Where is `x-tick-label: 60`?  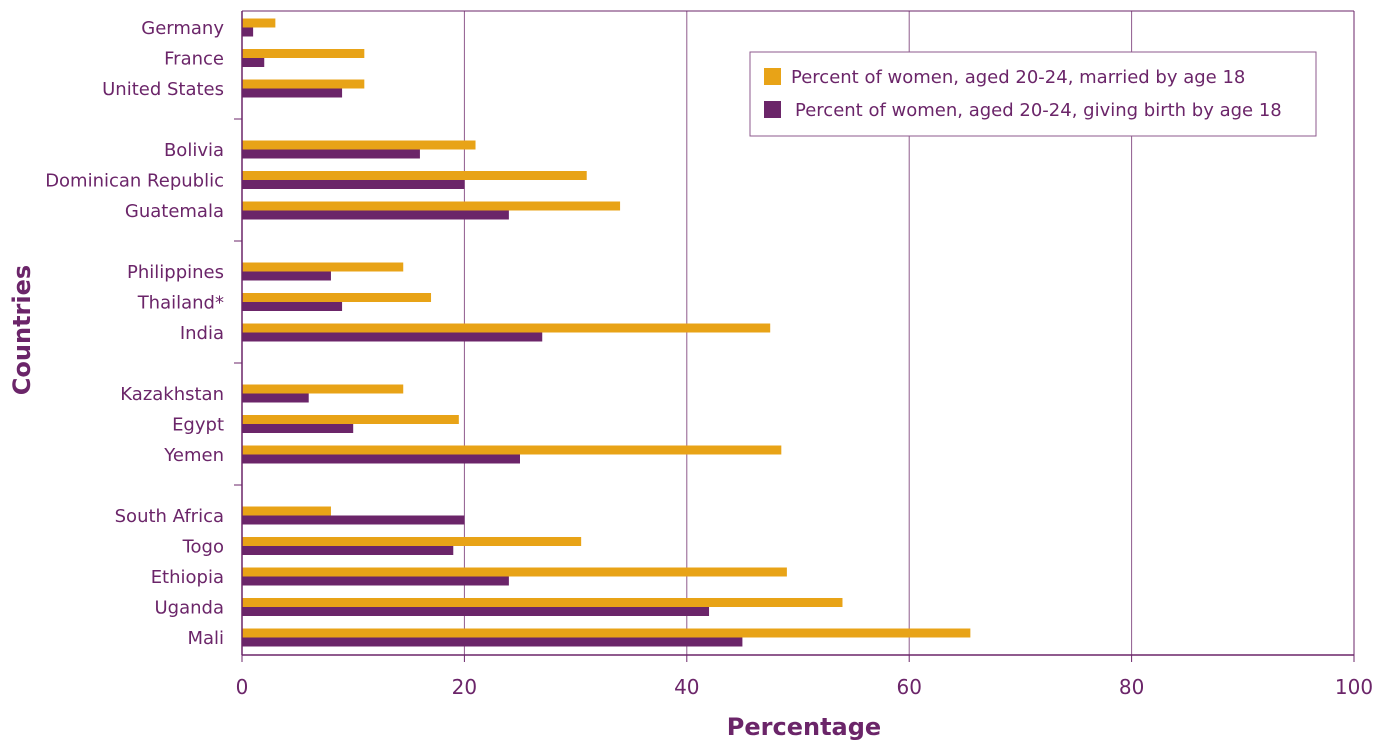
x-tick-label: 60 is located at coordinates (908, 687).